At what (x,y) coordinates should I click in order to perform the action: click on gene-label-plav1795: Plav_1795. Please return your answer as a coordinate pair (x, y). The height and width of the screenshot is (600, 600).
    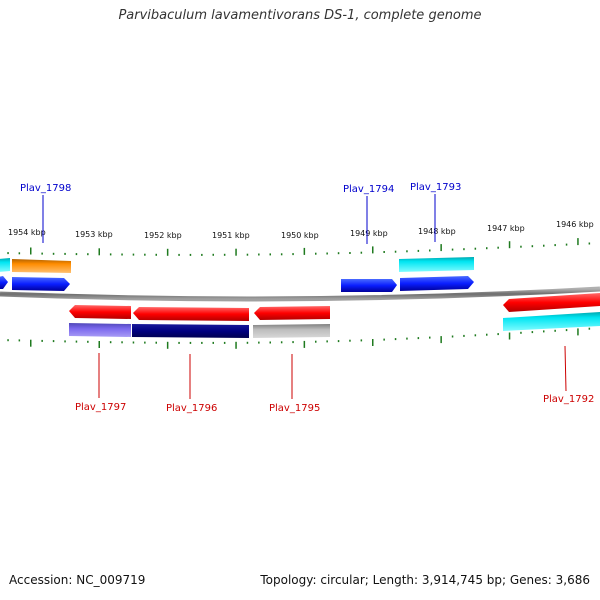
    Looking at the image, I should click on (294, 408).